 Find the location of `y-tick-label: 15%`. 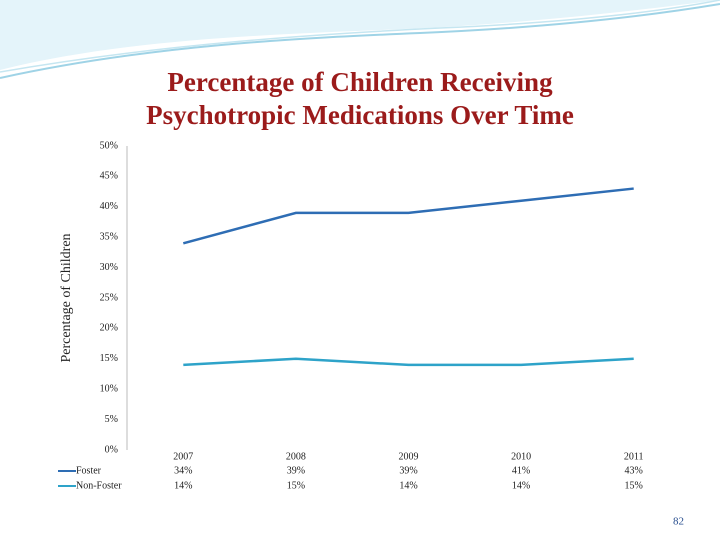

y-tick-label: 15% is located at coordinates (109, 358).